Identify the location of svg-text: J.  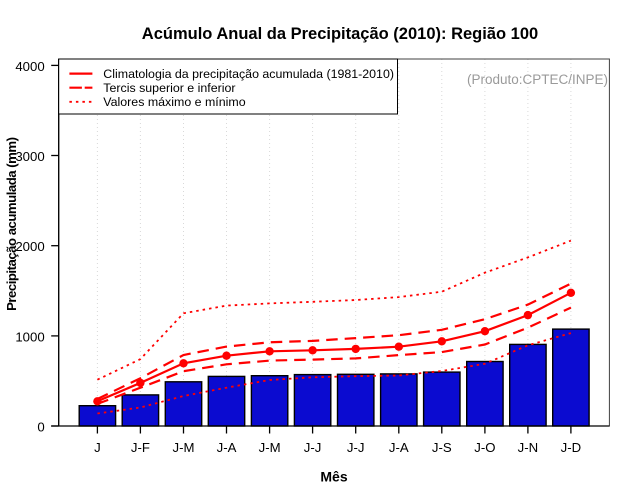
(97, 447).